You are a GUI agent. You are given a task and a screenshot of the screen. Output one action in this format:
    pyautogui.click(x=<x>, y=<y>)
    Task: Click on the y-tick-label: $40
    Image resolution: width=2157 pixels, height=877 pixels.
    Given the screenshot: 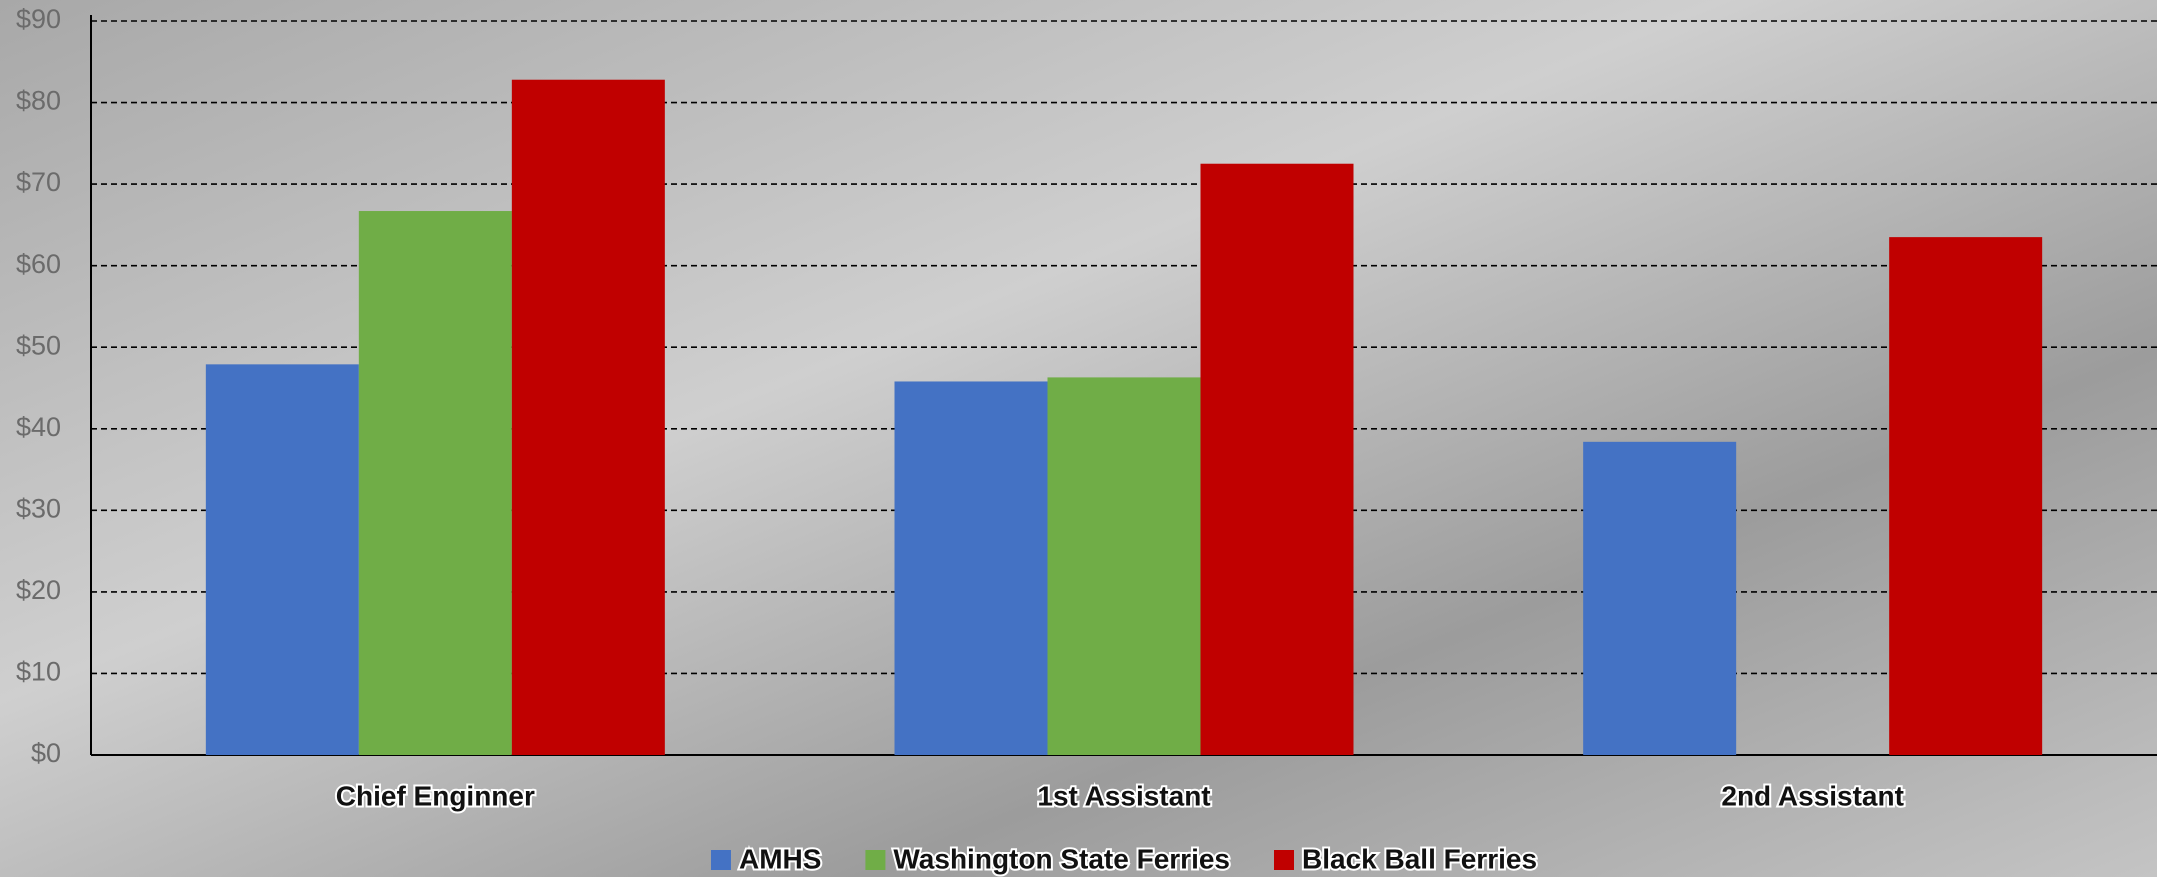 What is the action you would take?
    pyautogui.click(x=38, y=427)
    